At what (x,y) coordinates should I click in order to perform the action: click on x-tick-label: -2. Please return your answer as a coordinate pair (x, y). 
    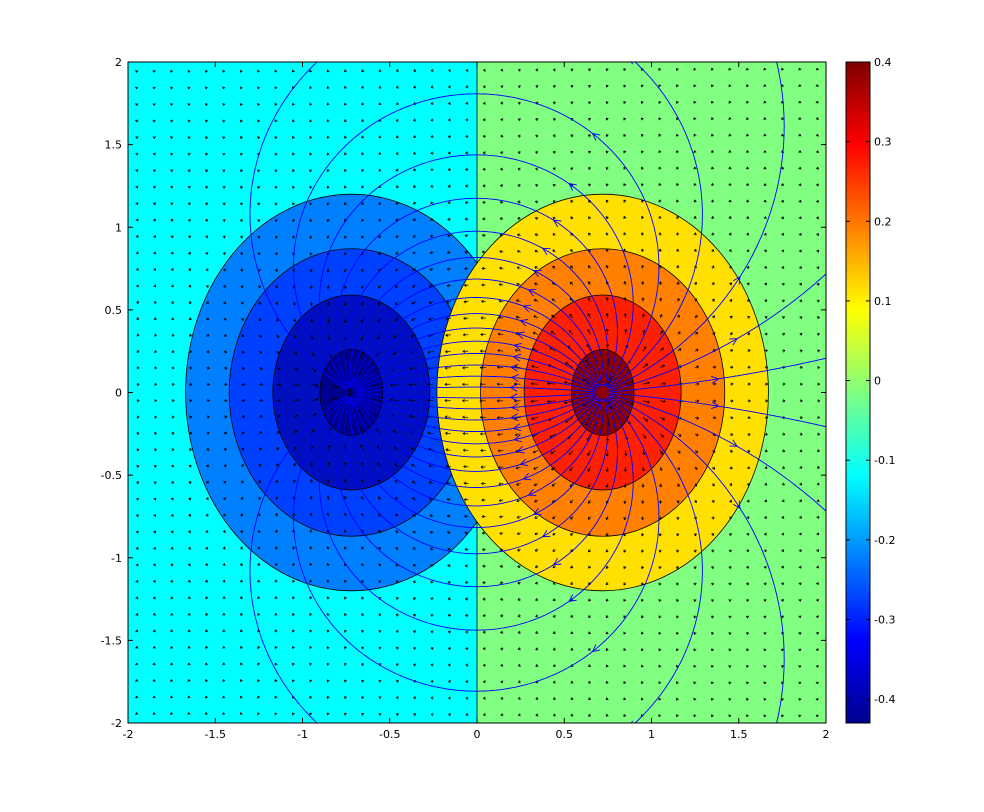
    Looking at the image, I should click on (128, 734).